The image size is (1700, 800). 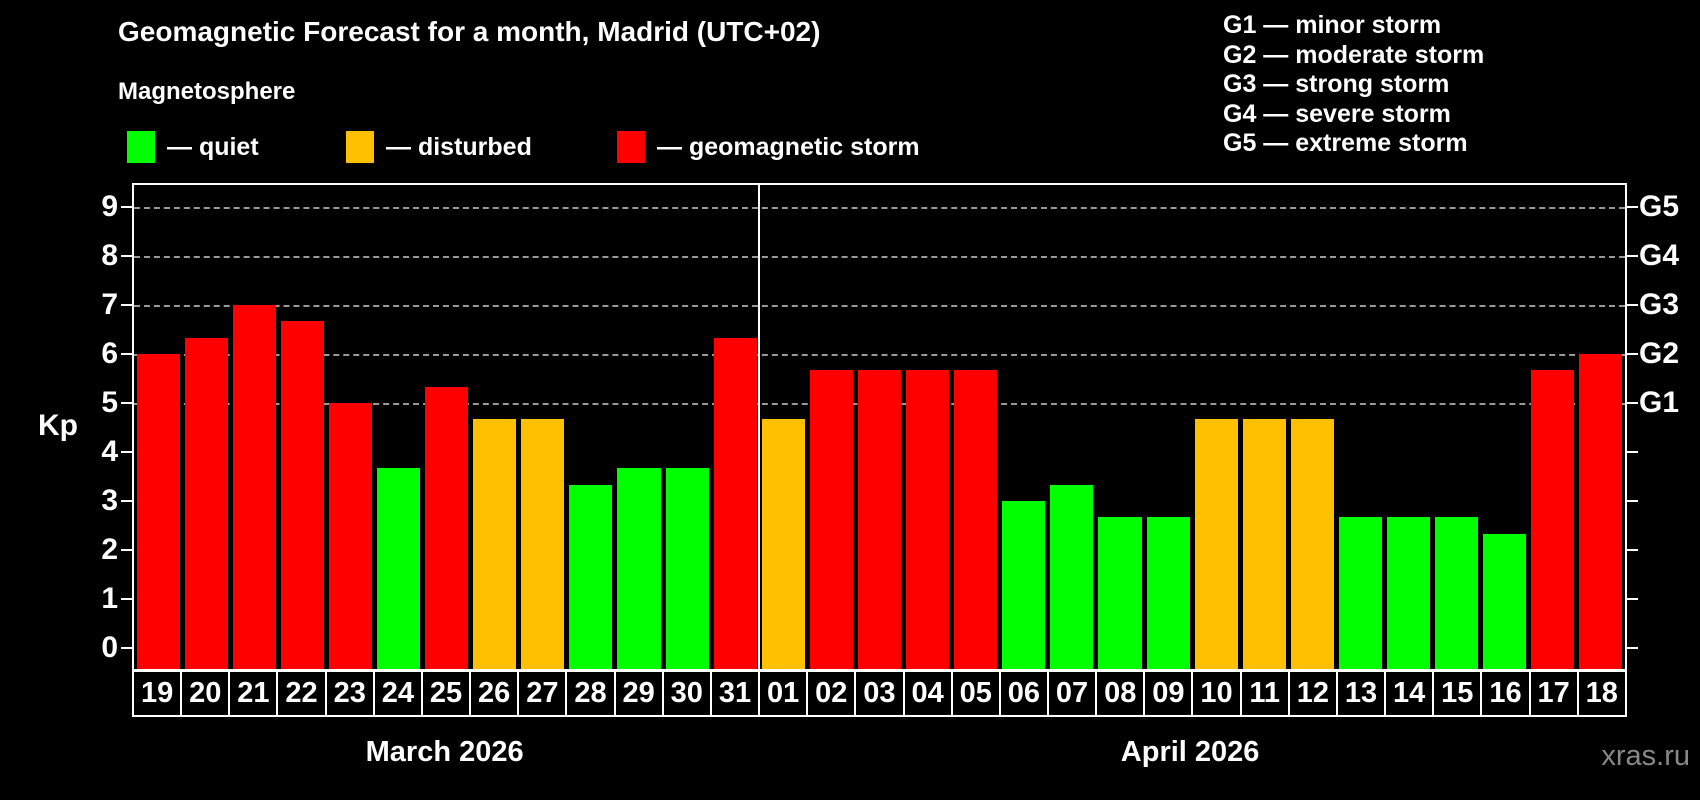 What do you see at coordinates (109, 256) in the screenshot?
I see `y-axis-label-8: 8` at bounding box center [109, 256].